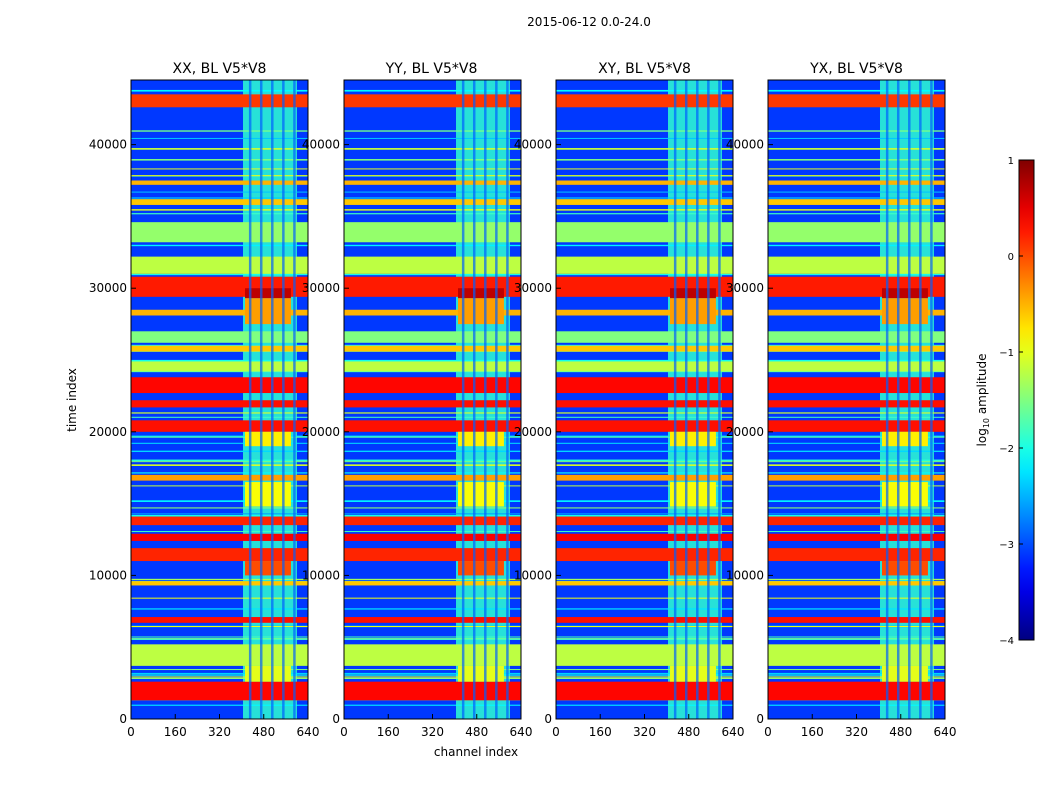  What do you see at coordinates (72, 400) in the screenshot?
I see `y-axis-label: time index` at bounding box center [72, 400].